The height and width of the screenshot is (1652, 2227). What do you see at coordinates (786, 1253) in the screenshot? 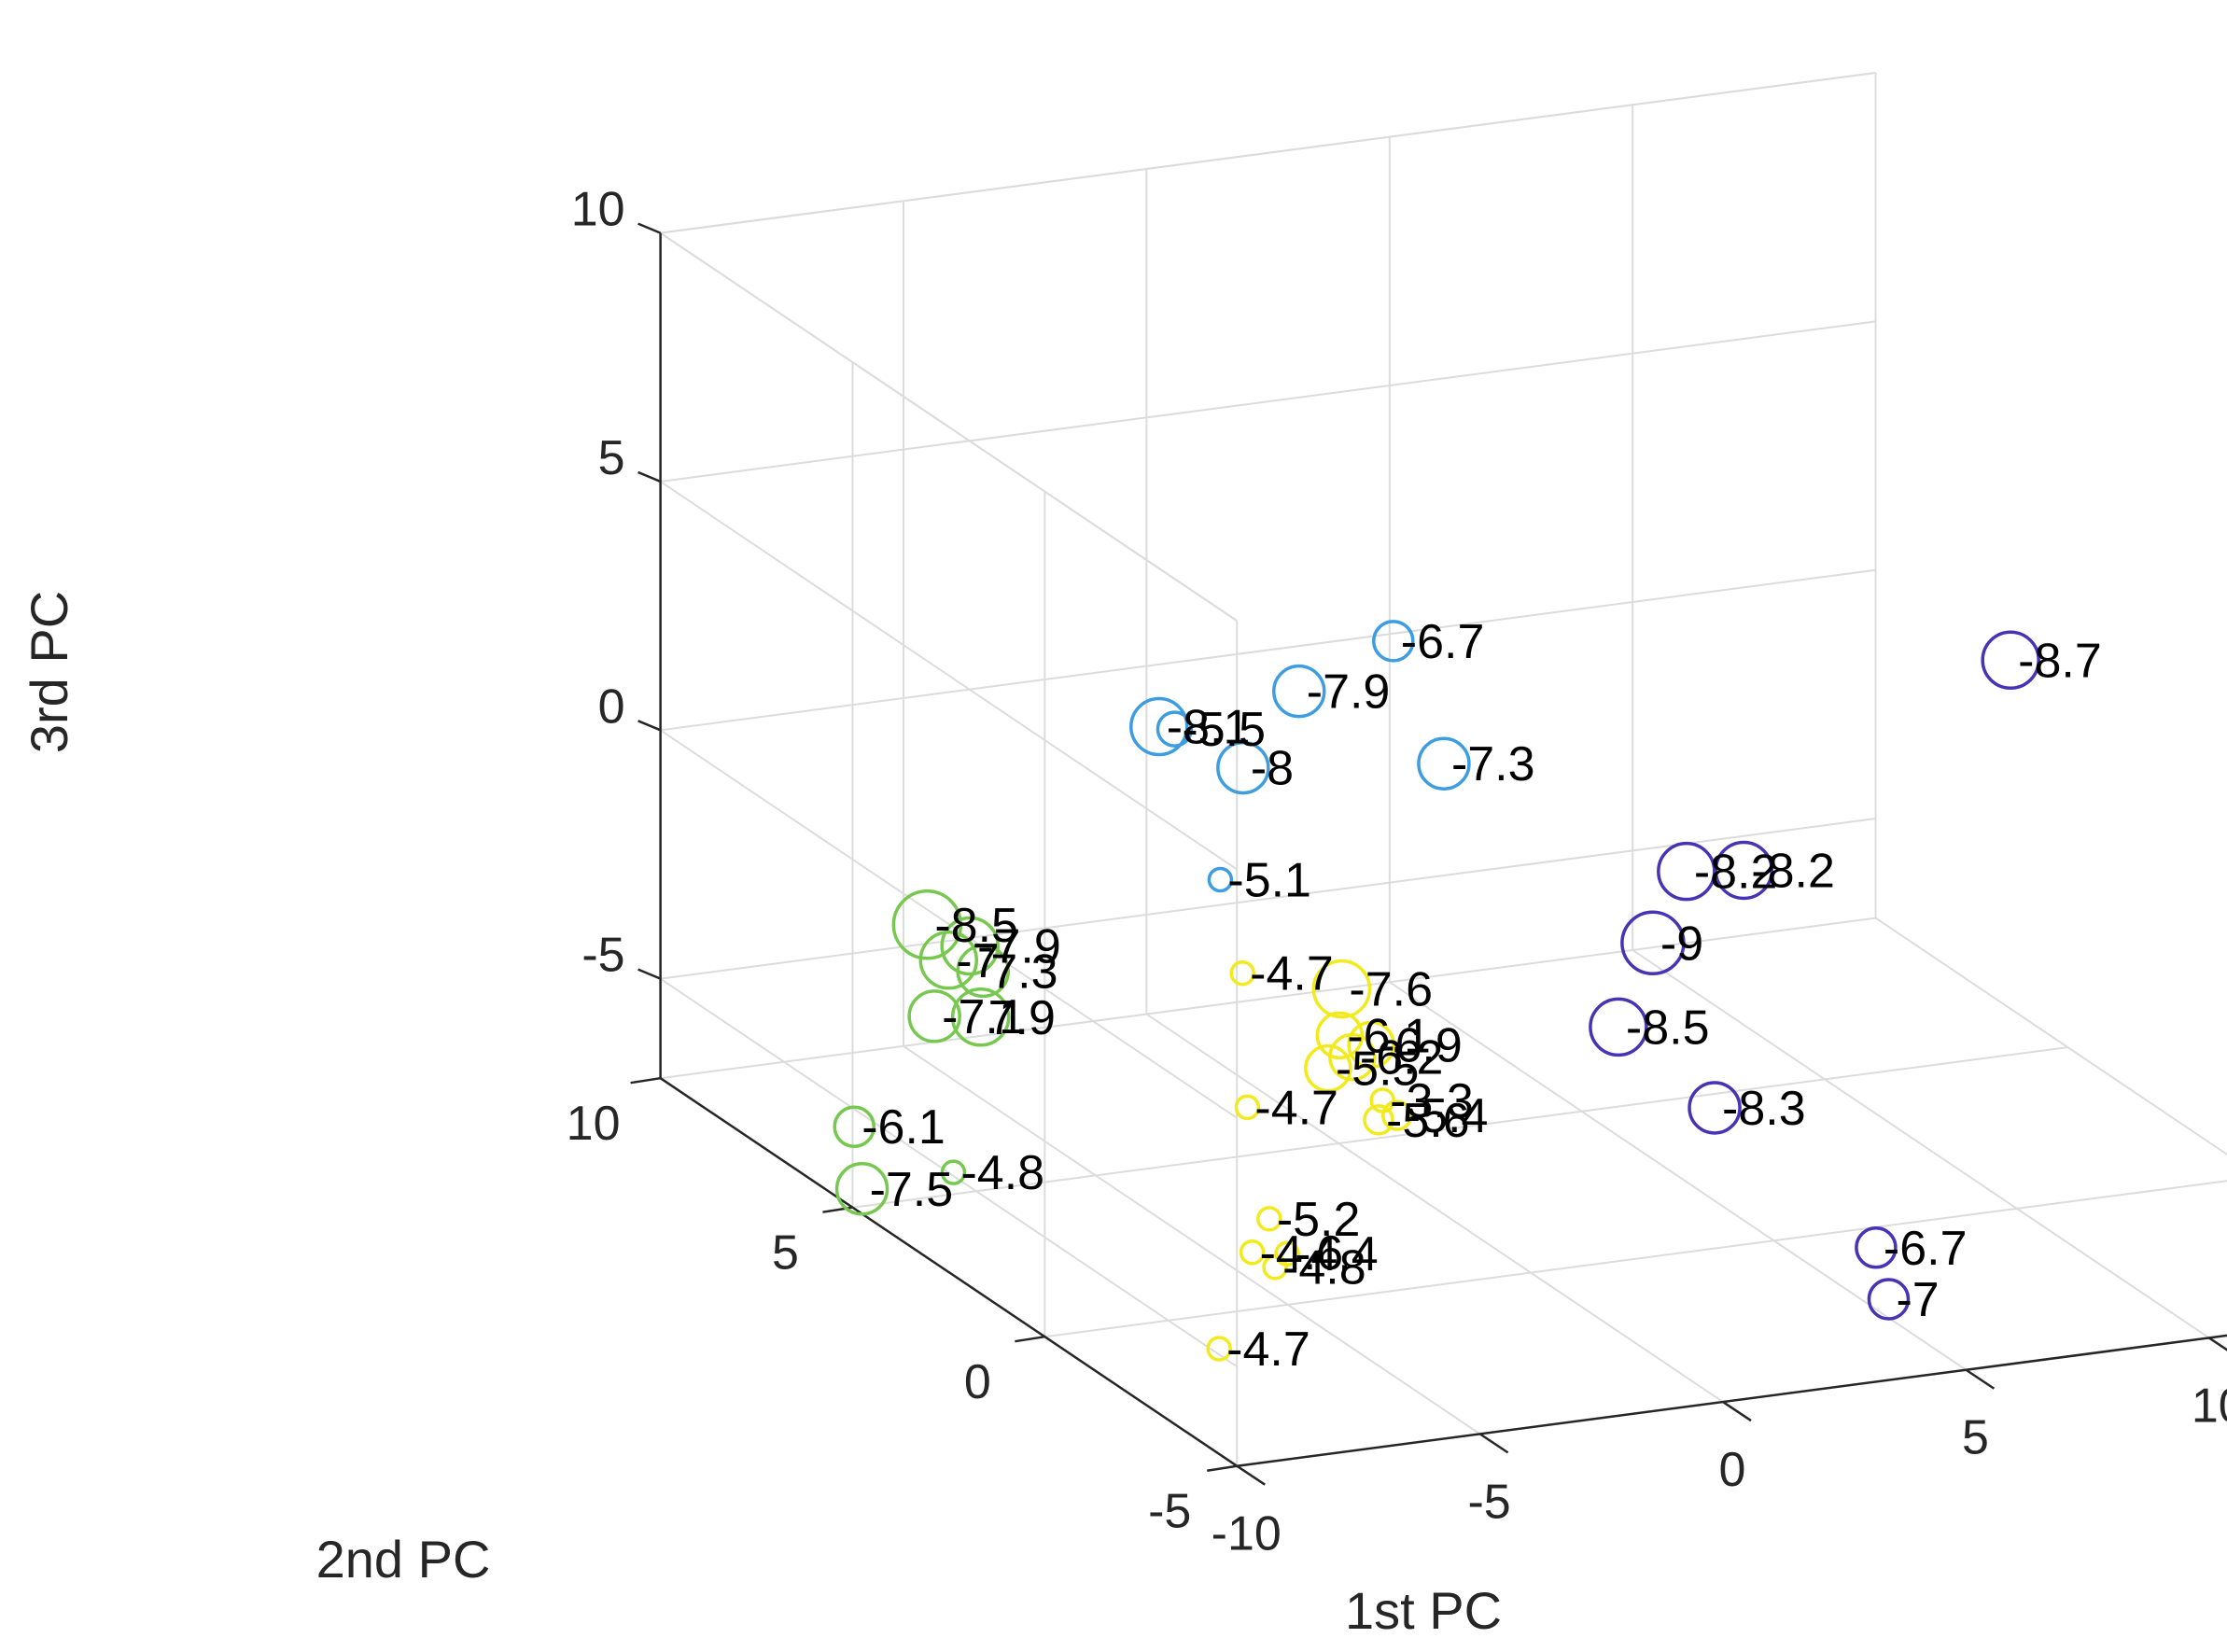
I see `y-tick-label: 5` at bounding box center [786, 1253].